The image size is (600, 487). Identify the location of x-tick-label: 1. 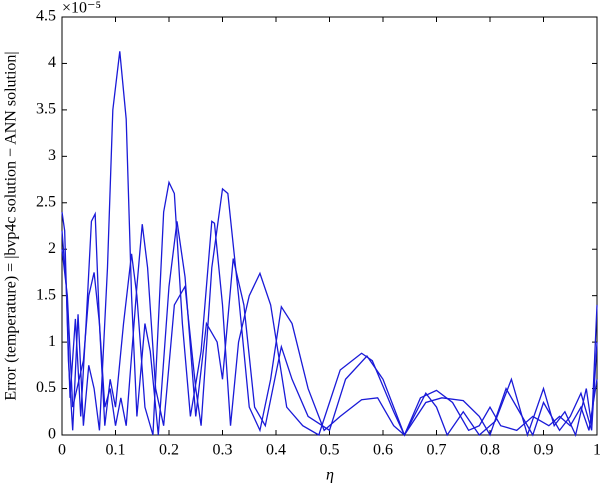
(596, 450).